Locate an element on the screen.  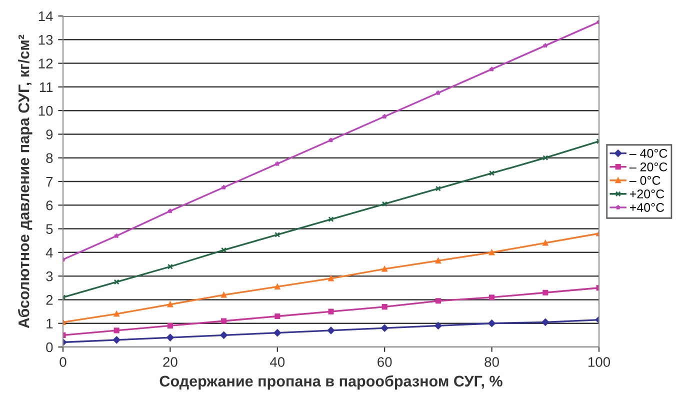
y-tick-label: 14 is located at coordinates (45, 16).